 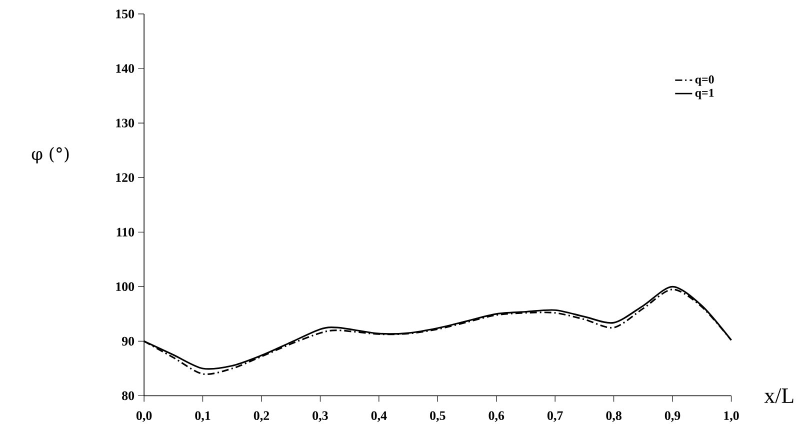 What do you see at coordinates (704, 81) in the screenshot?
I see `legend-label: q=0` at bounding box center [704, 81].